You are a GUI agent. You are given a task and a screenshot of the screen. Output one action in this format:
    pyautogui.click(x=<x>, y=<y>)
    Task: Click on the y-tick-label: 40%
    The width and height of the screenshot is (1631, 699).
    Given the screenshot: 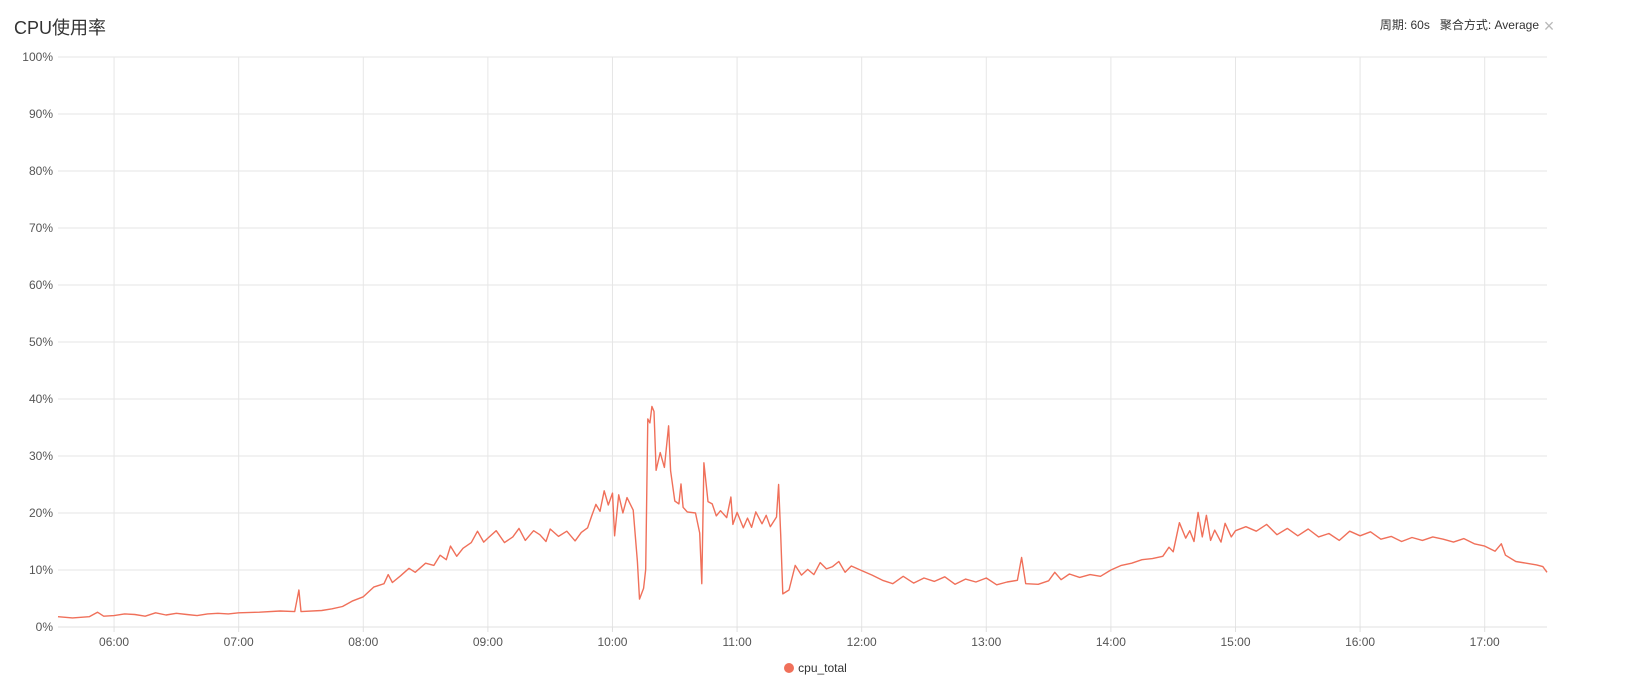 What is the action you would take?
    pyautogui.click(x=41, y=399)
    